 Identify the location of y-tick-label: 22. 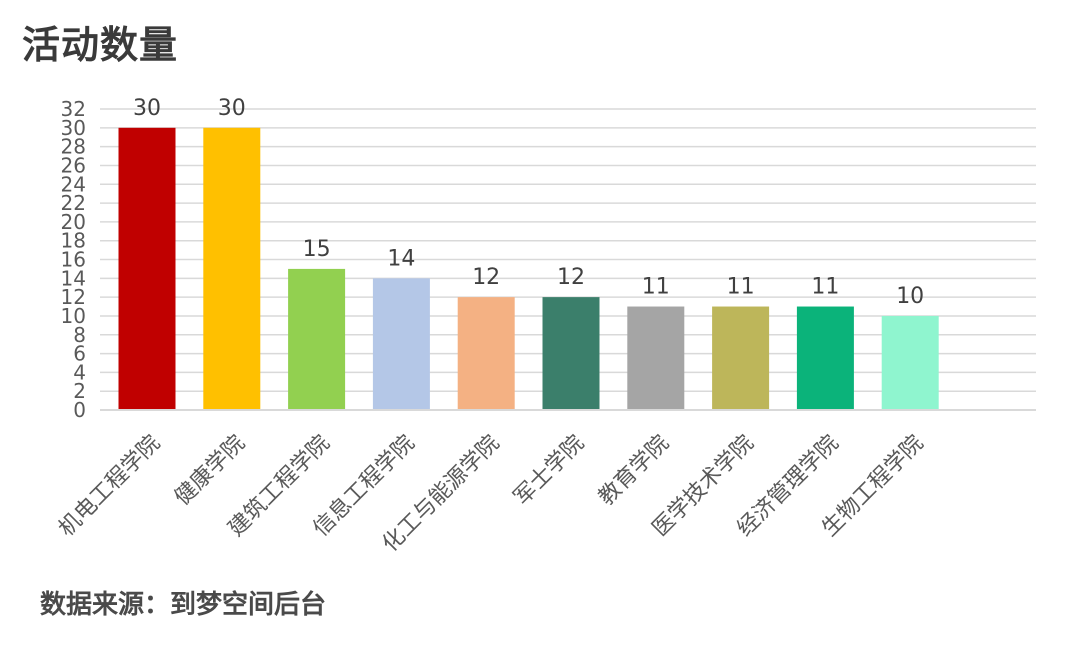
(73, 203).